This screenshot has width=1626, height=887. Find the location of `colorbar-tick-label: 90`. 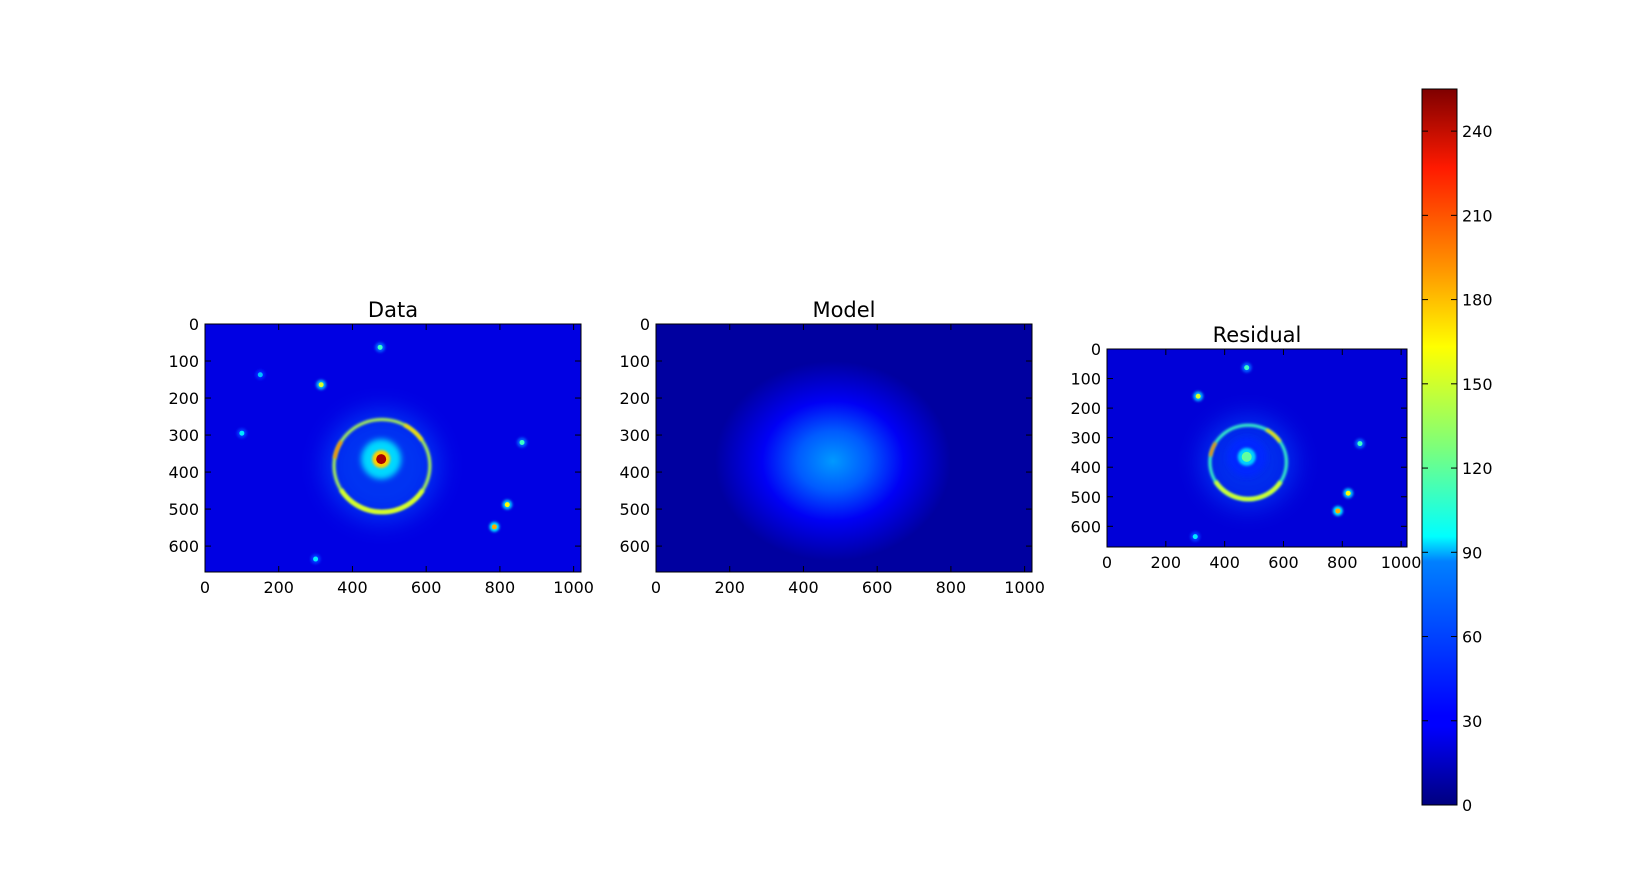

colorbar-tick-label: 90 is located at coordinates (1472, 552).